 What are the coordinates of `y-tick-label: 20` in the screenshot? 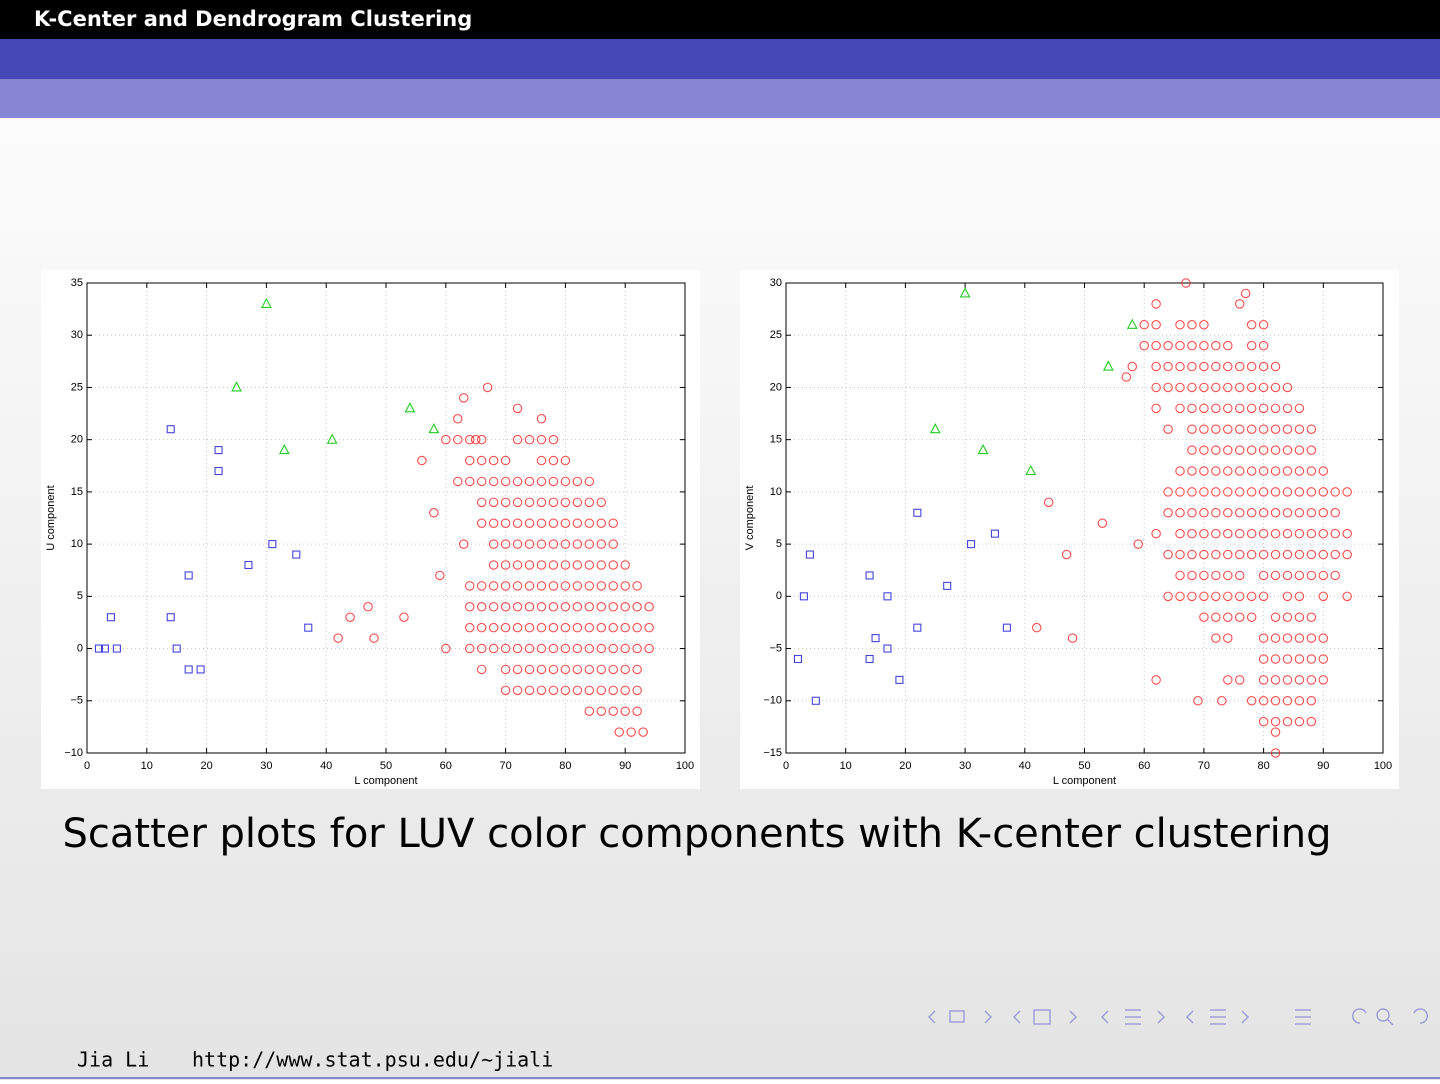 It's located at (776, 387).